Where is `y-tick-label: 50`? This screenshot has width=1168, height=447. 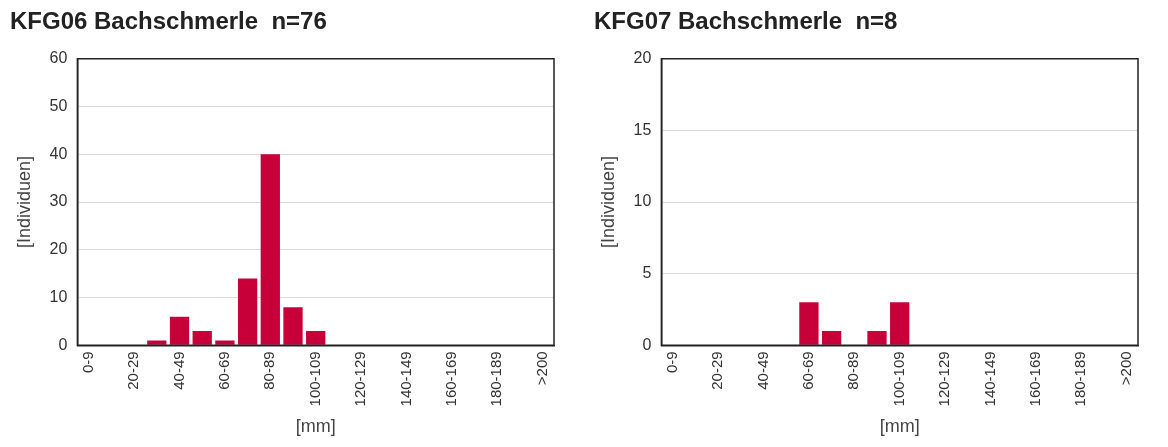 y-tick-label: 50 is located at coordinates (58, 105).